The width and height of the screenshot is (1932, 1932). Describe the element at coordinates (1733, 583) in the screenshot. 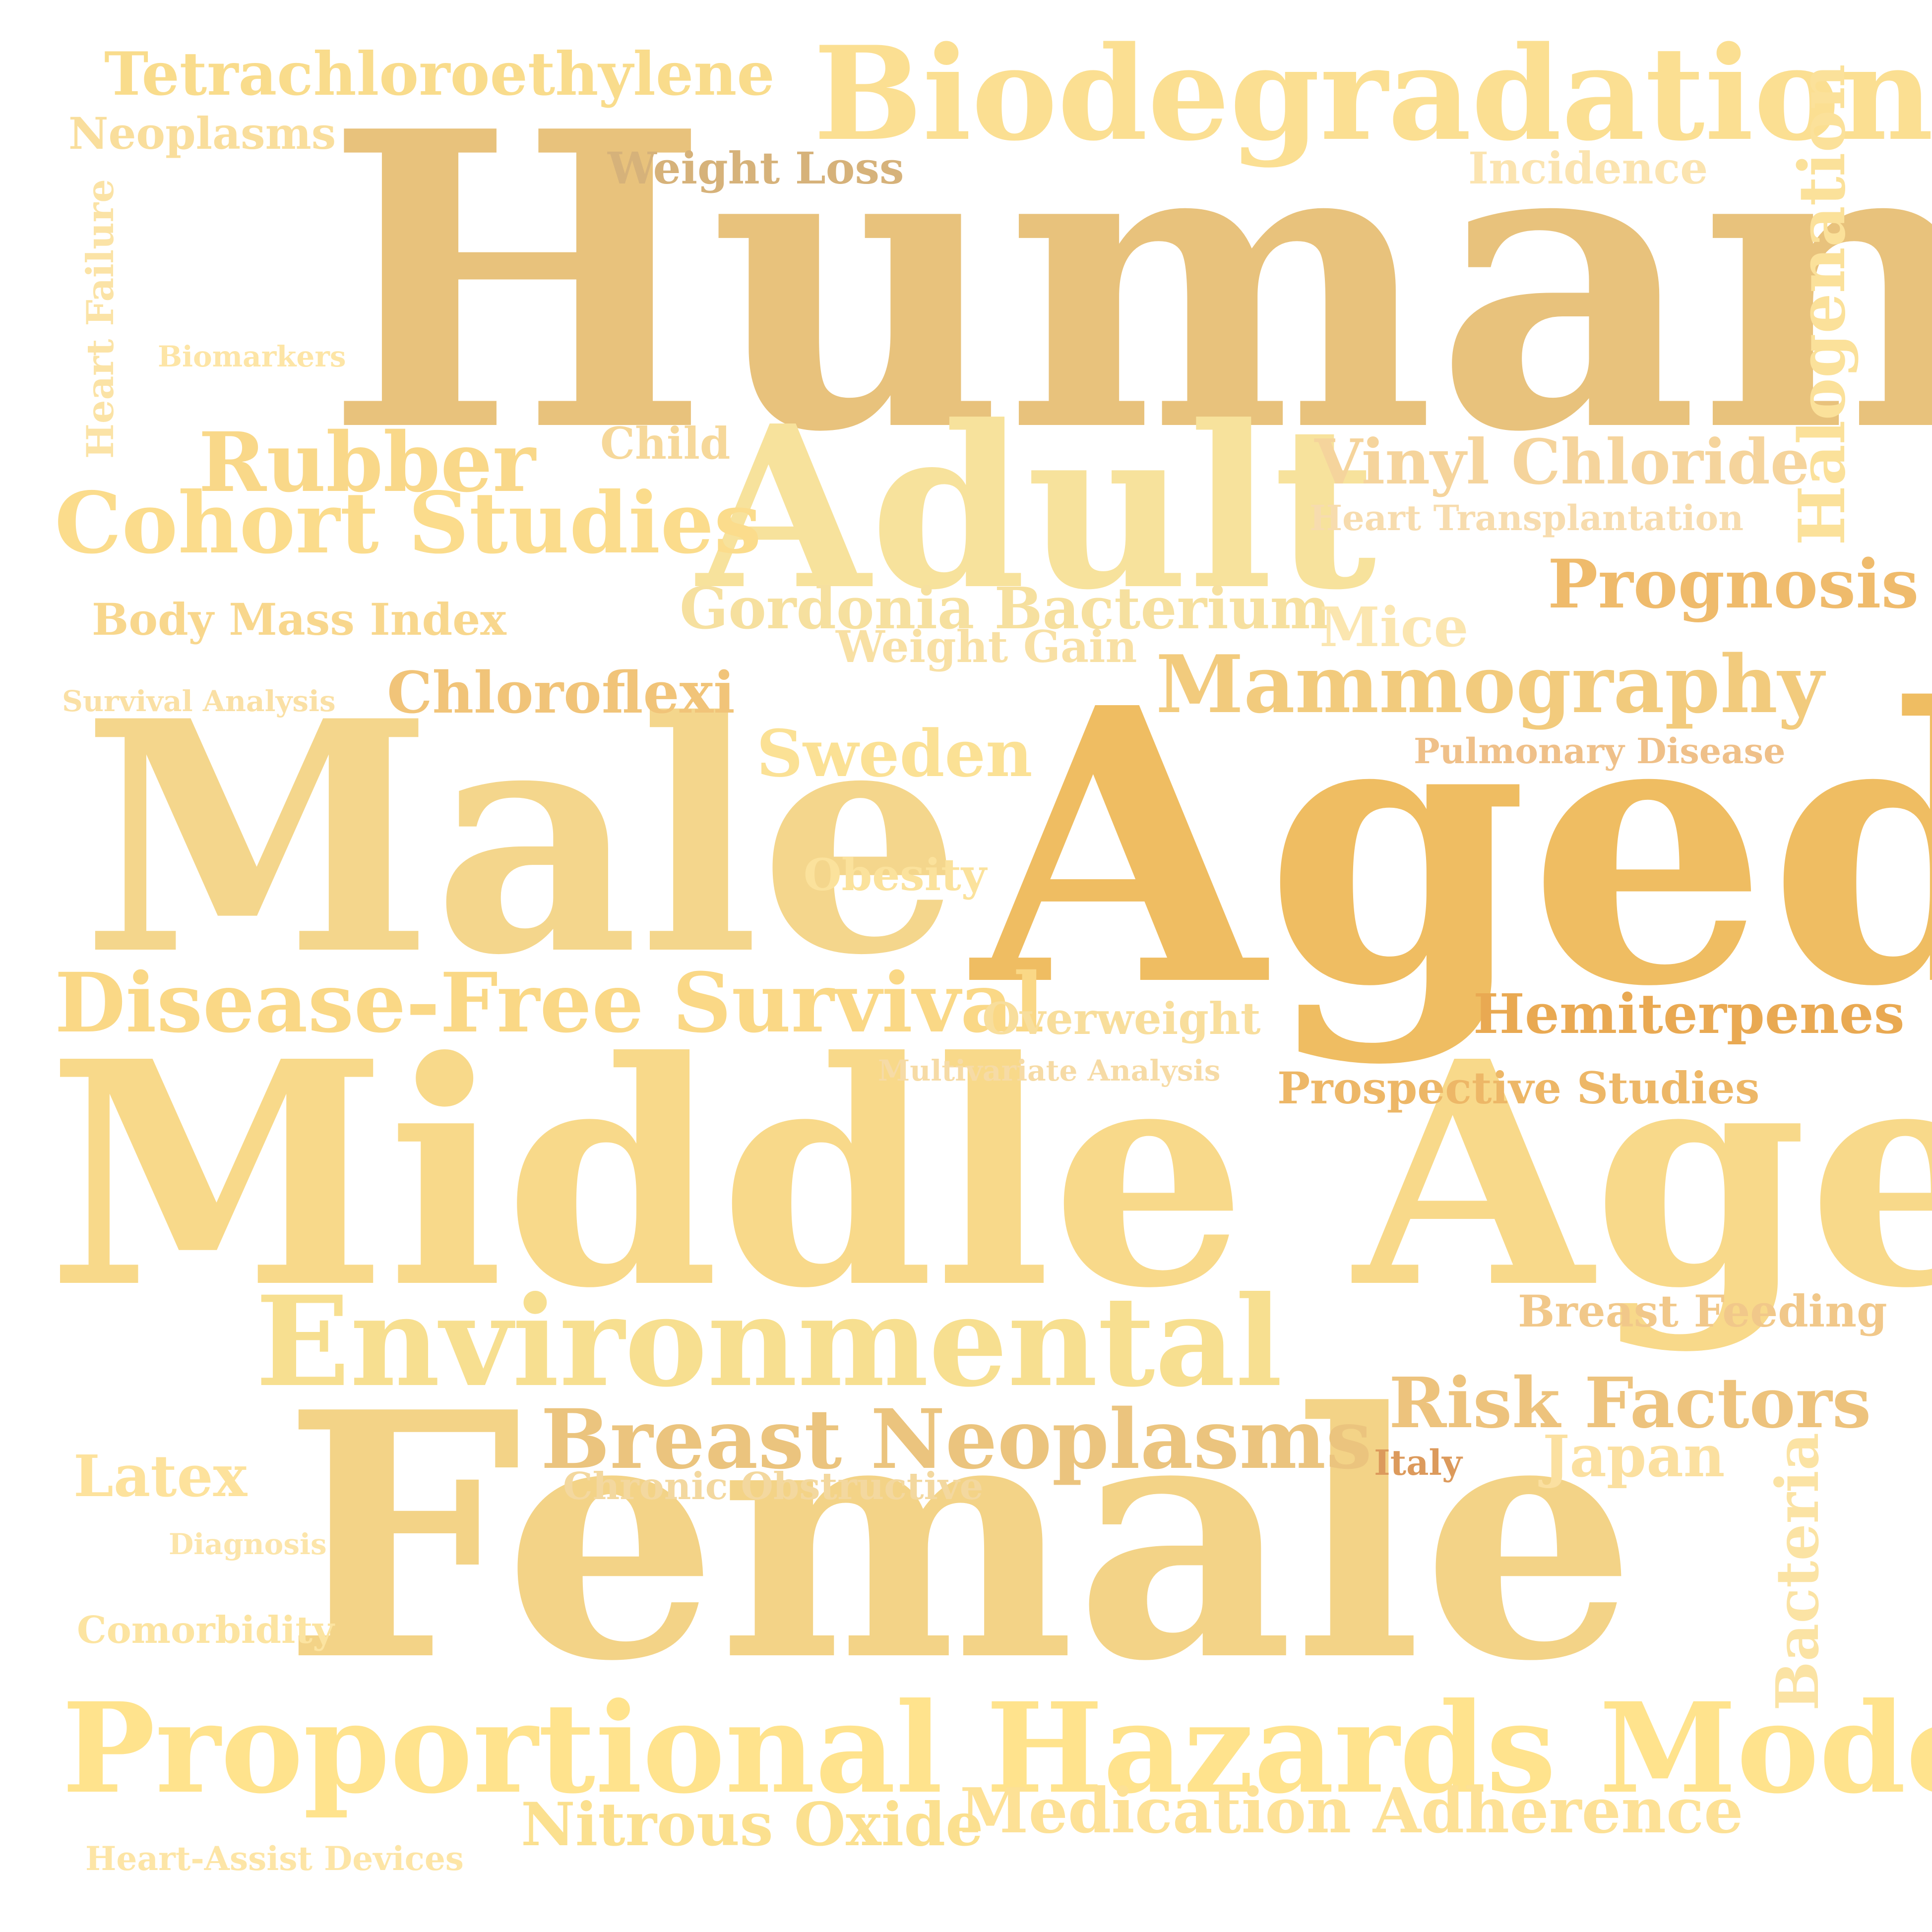

I see `word-prognosis: Prognosis` at that location.